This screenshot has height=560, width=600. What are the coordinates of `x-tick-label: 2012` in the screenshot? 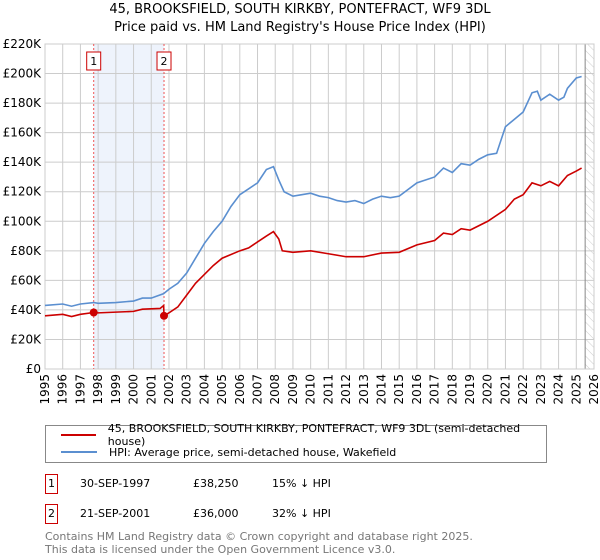 It's located at (346, 389).